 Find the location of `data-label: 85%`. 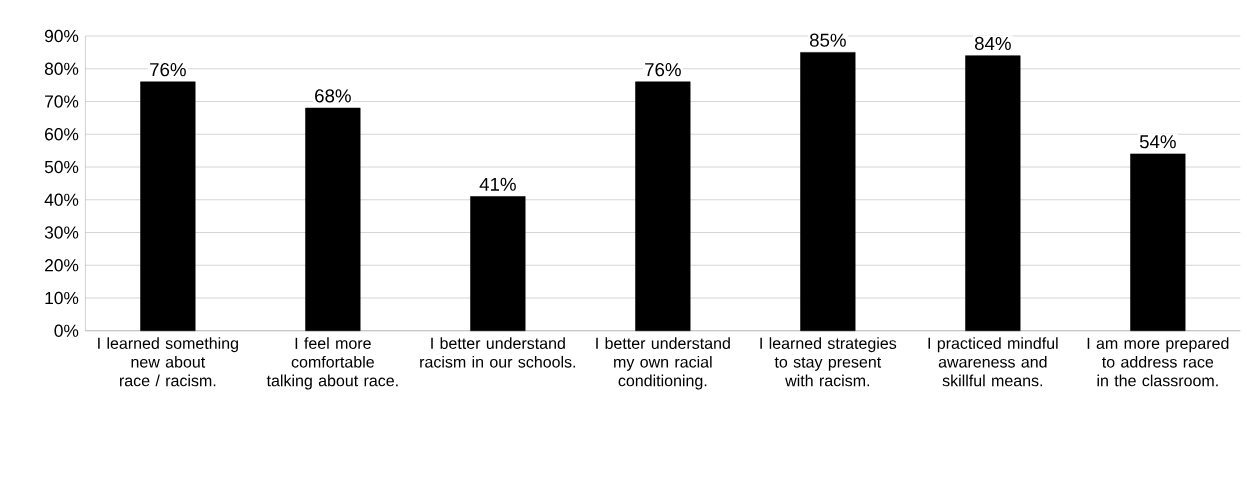

data-label: 85% is located at coordinates (827, 40).